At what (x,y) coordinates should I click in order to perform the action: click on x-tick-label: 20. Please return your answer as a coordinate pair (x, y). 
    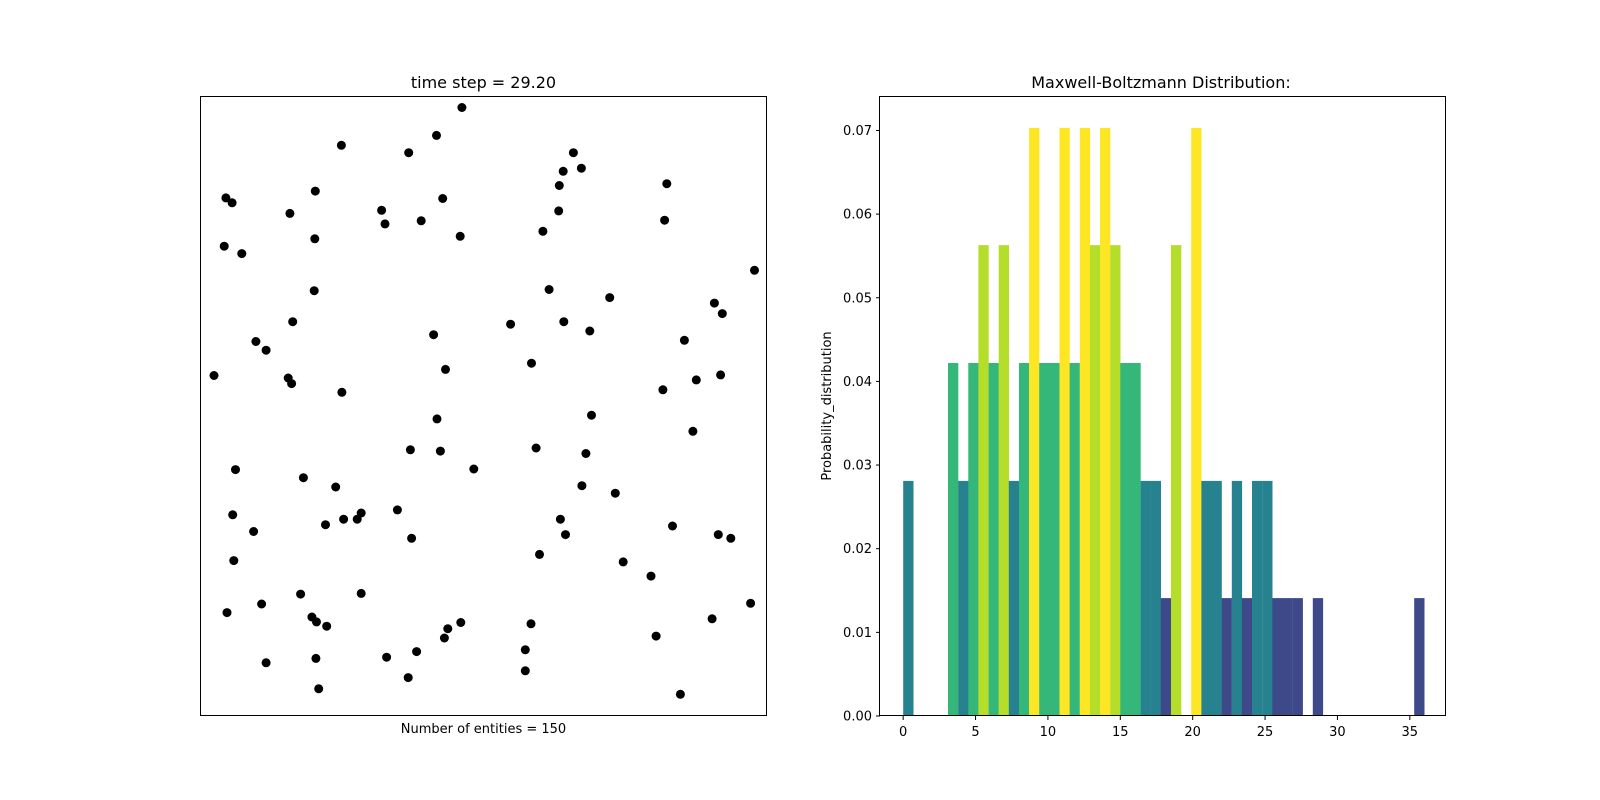
    Looking at the image, I should click on (1192, 732).